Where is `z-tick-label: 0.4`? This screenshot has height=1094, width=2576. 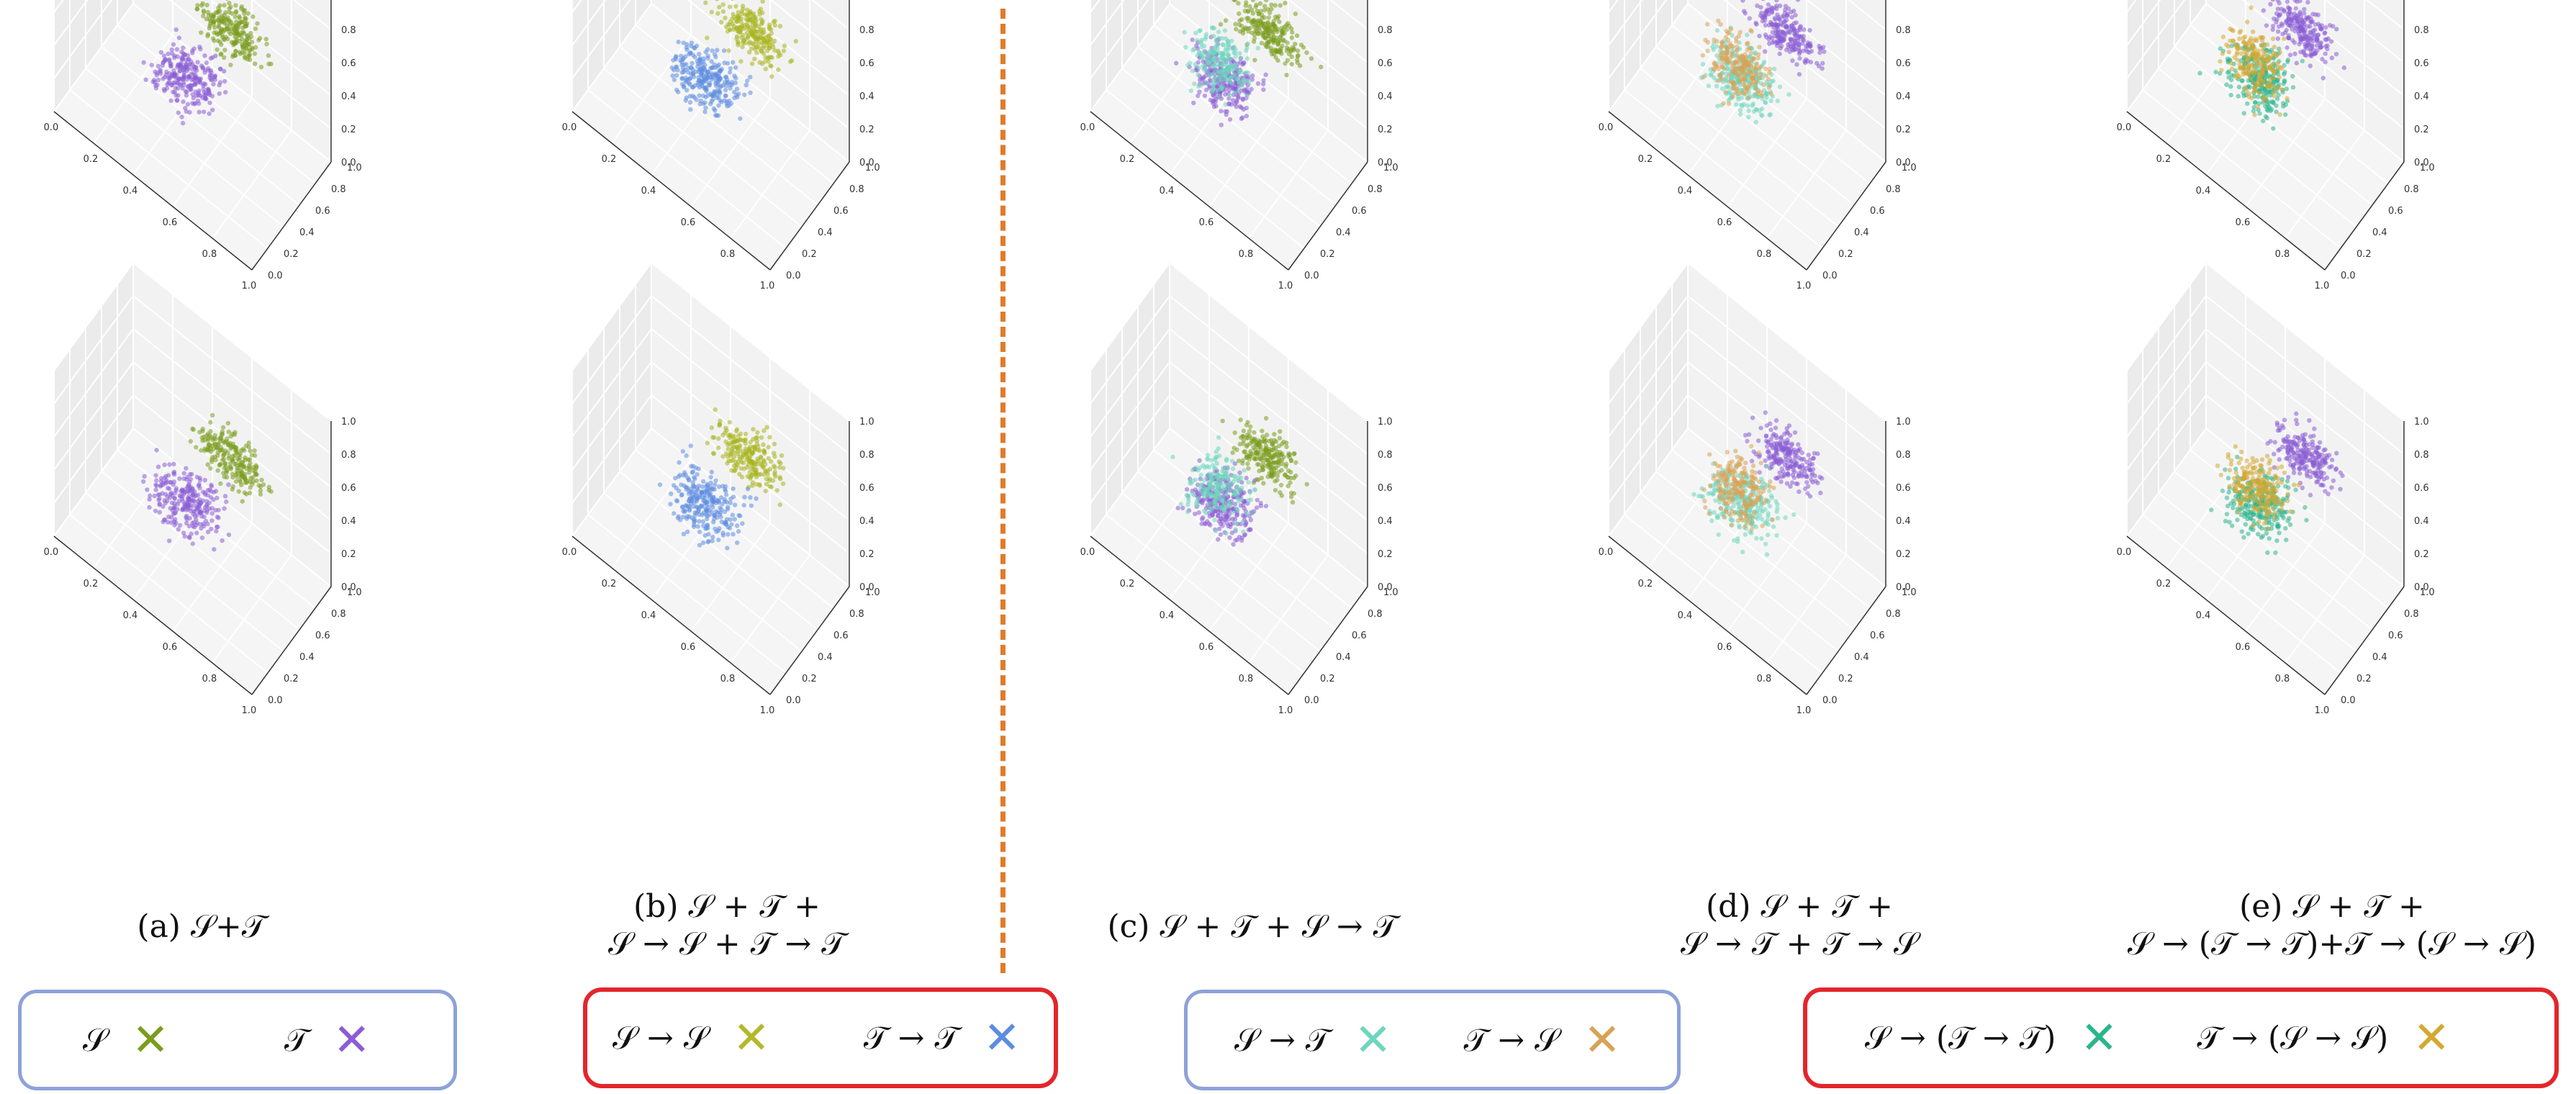
z-tick-label: 0.4 is located at coordinates (1904, 96).